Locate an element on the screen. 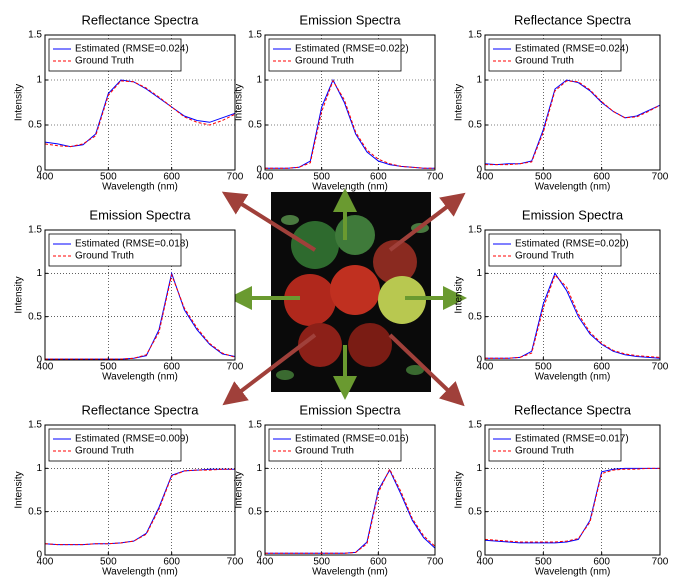 This screenshot has height=581, width=673. legend-label: Estimated (RMSE=0.009) is located at coordinates (132, 439).